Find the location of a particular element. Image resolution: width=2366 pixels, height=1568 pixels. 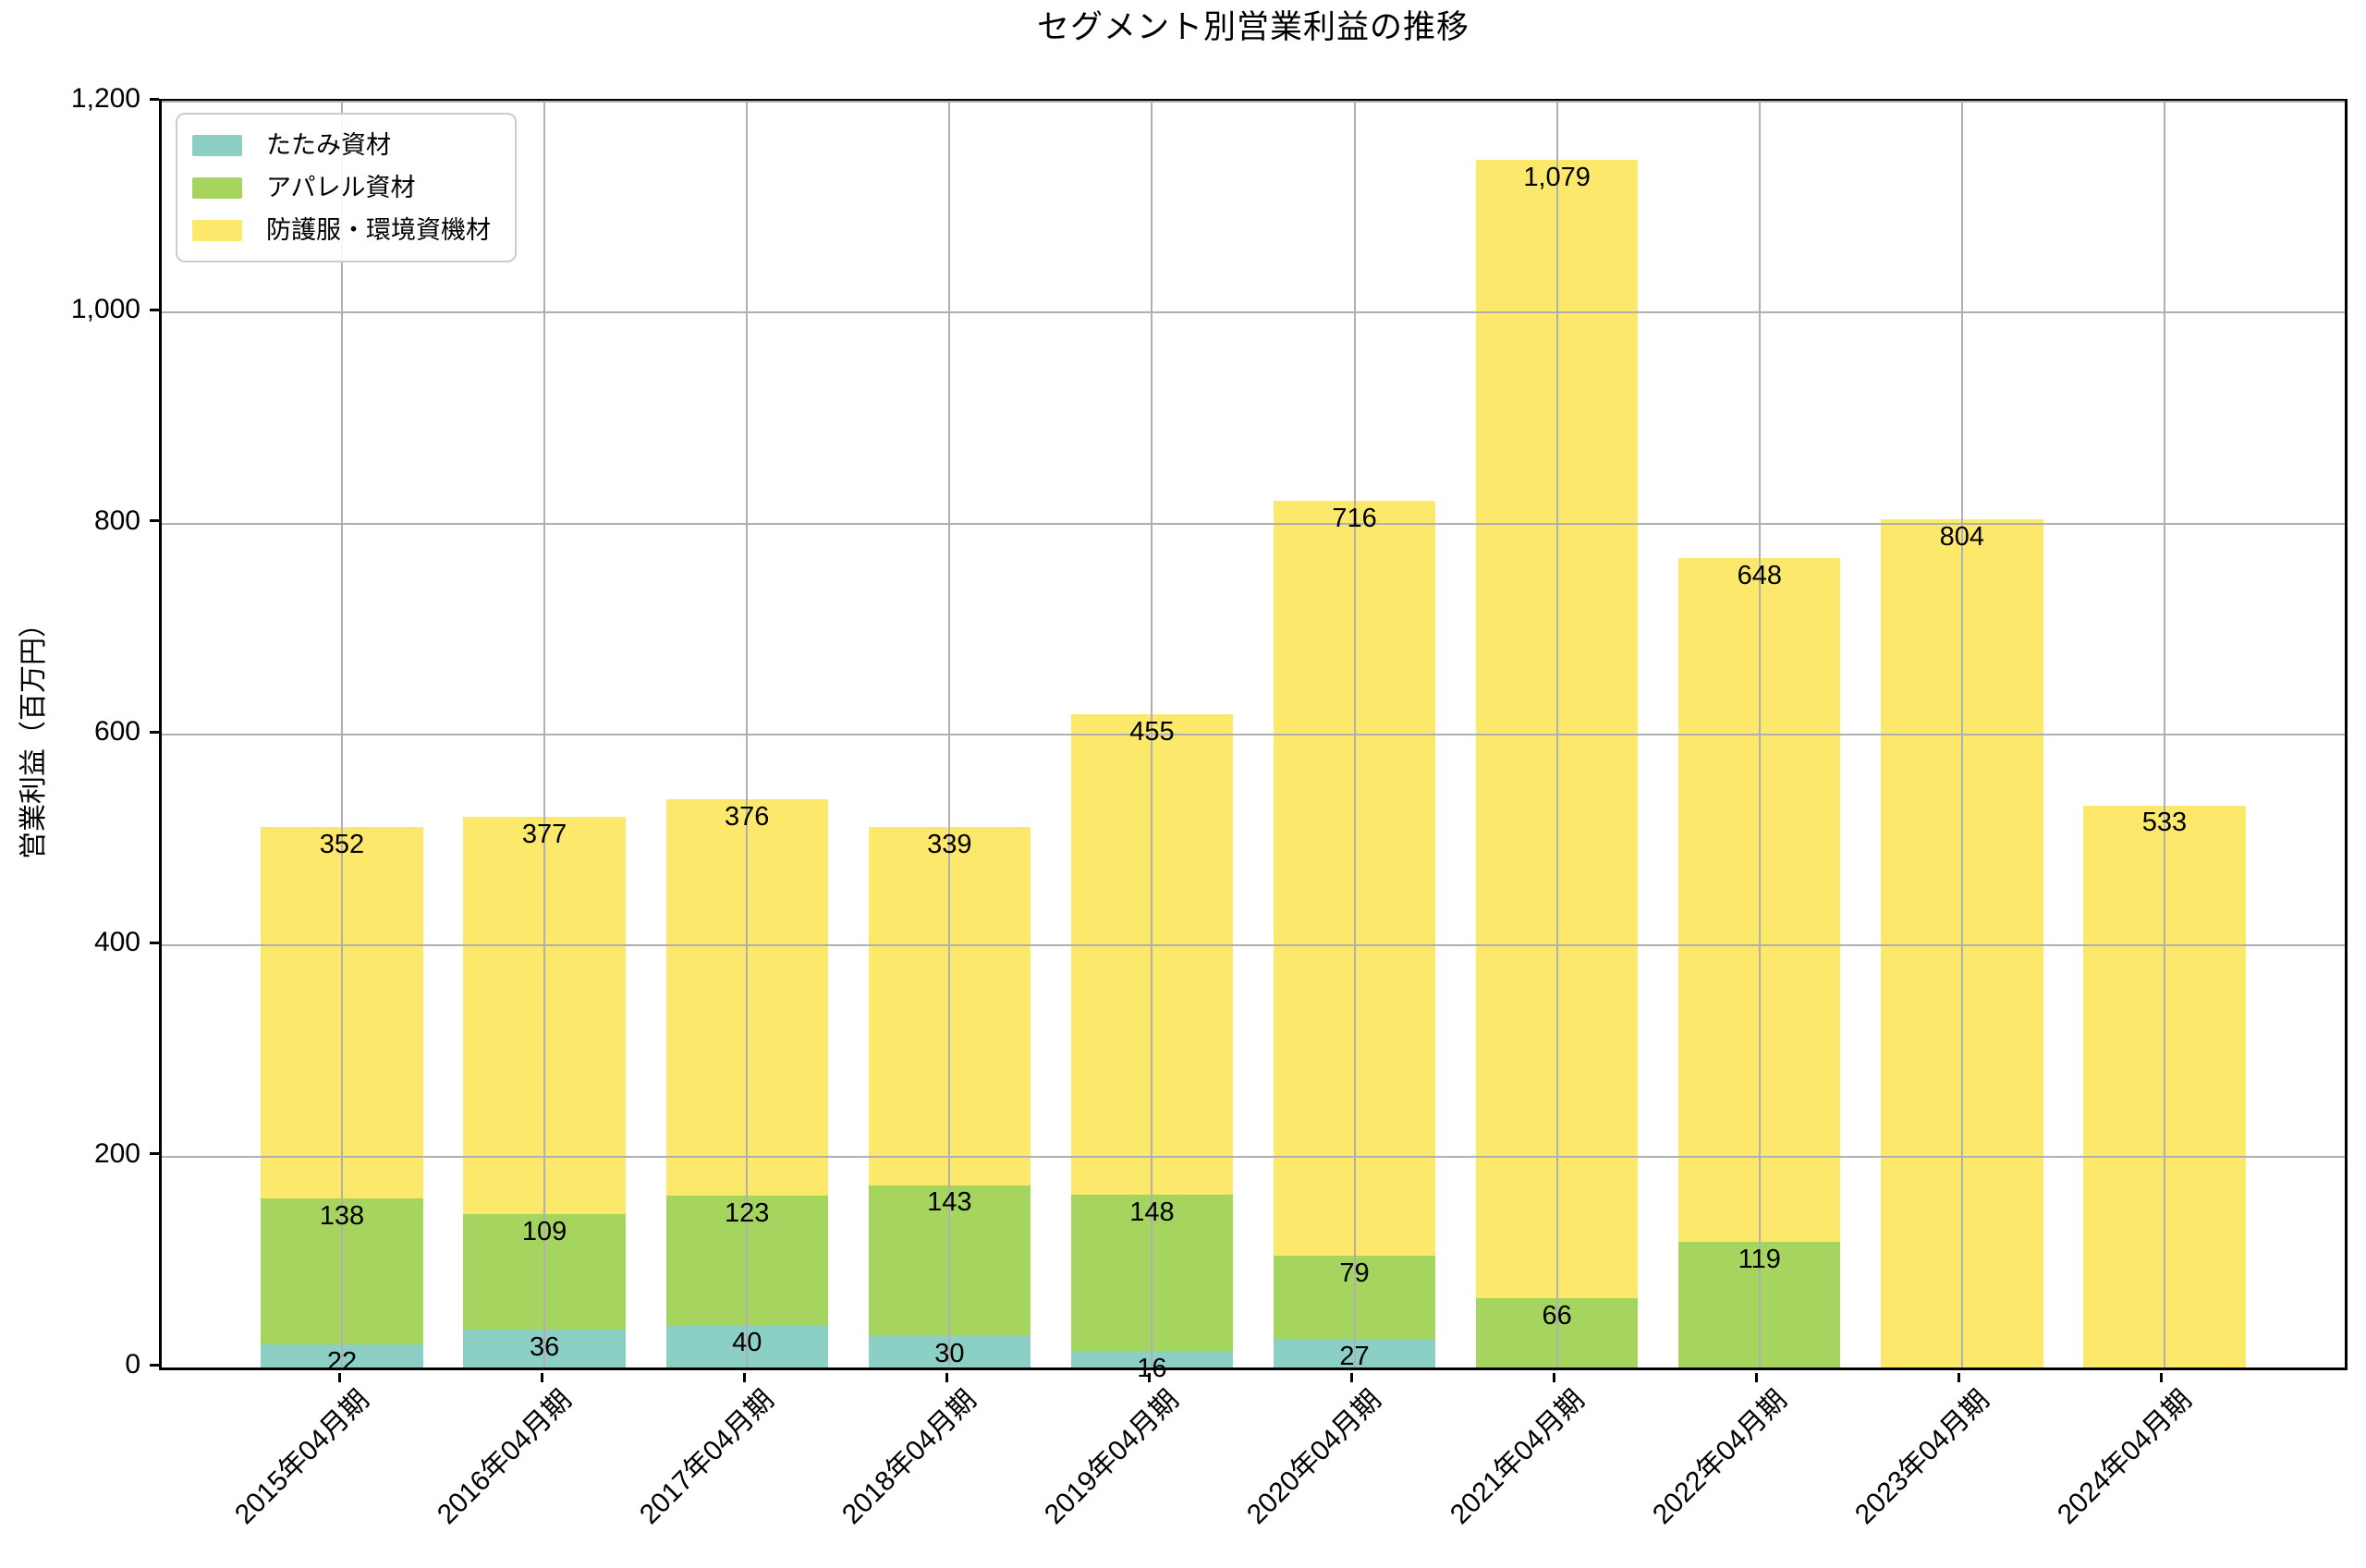

bar-value-label: 22 is located at coordinates (342, 1361).